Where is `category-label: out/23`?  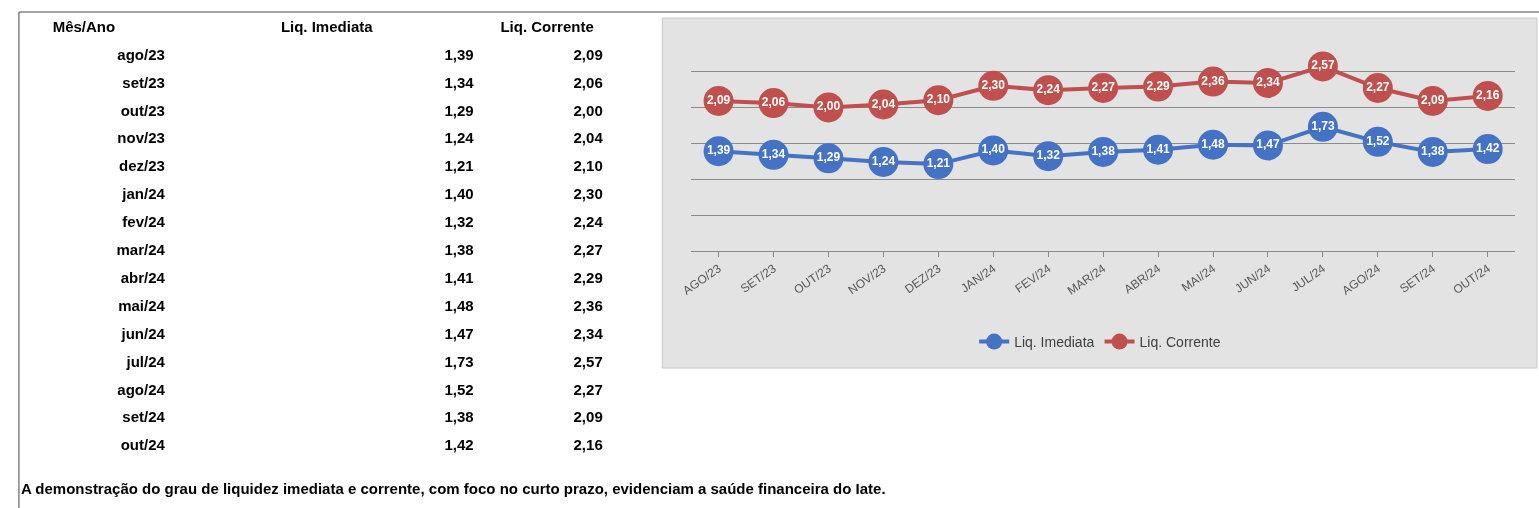 category-label: out/23 is located at coordinates (142, 110).